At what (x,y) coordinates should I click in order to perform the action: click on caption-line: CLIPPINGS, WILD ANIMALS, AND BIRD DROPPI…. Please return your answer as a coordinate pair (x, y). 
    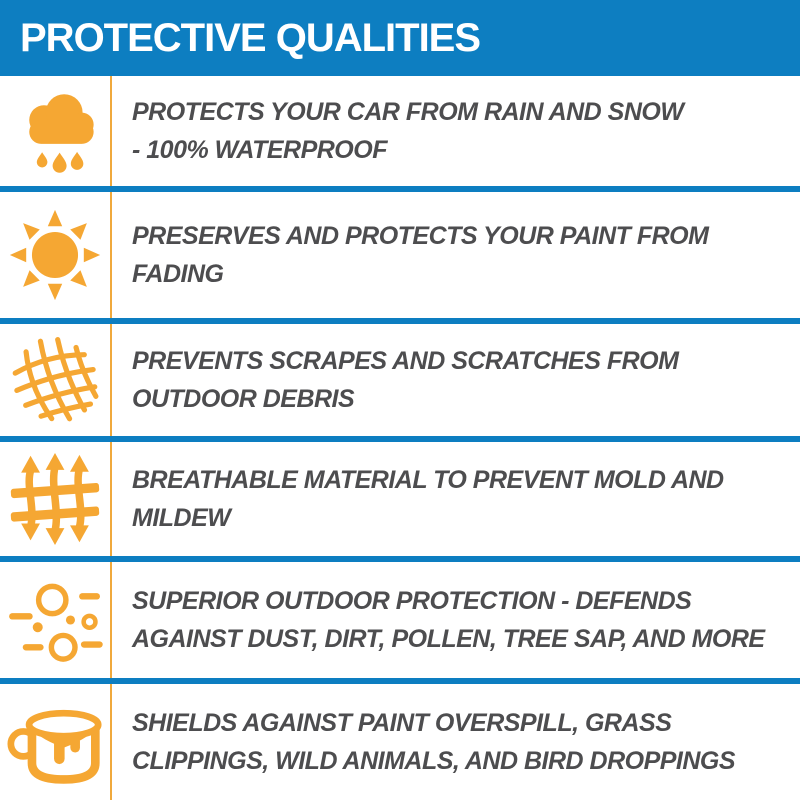
    Looking at the image, I should click on (434, 761).